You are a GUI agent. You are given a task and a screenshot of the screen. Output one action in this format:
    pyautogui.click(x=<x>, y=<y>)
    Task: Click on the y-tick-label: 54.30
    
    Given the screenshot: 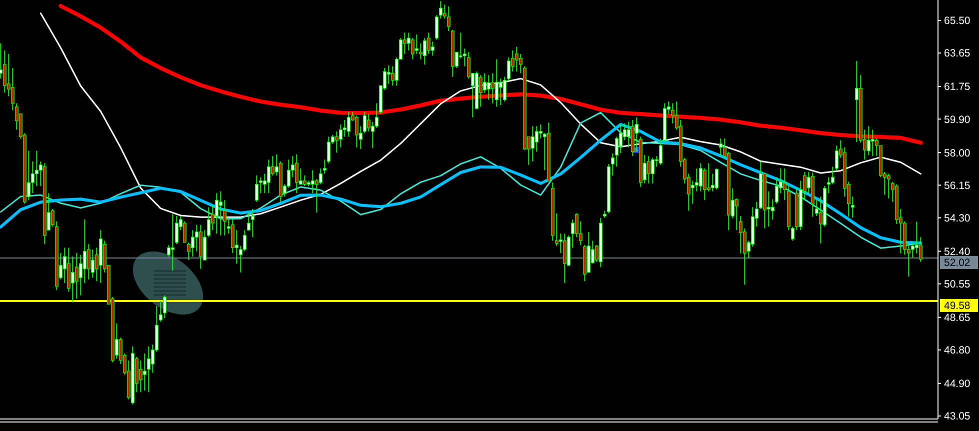 What is the action you would take?
    pyautogui.click(x=957, y=218)
    